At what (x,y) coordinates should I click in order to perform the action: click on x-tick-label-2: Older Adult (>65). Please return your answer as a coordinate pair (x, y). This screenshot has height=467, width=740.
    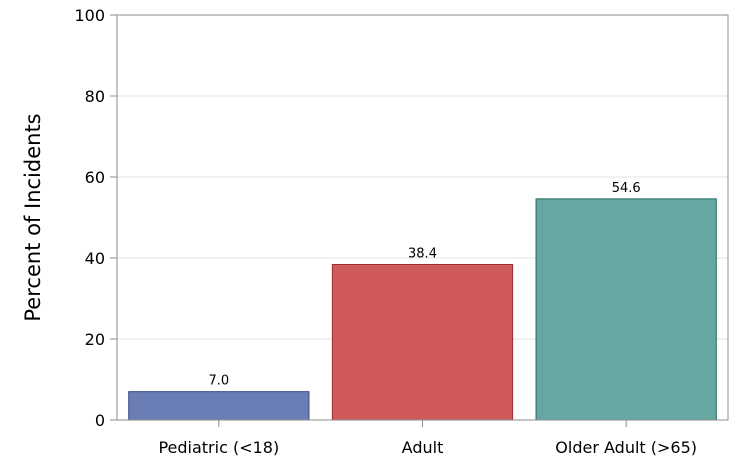
    Looking at the image, I should click on (626, 447).